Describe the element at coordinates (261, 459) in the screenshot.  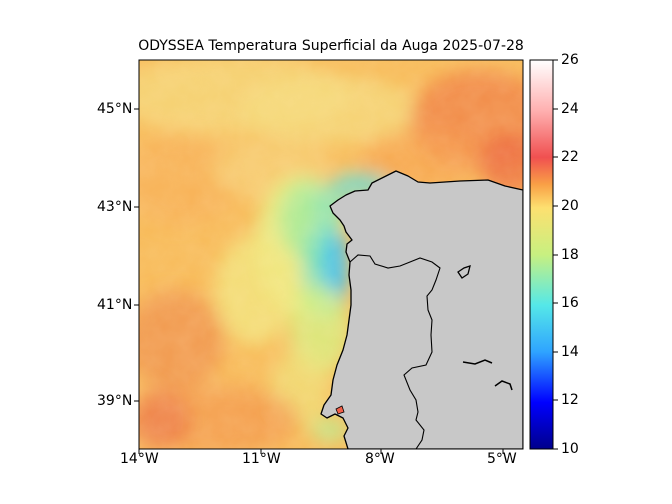
I see `lon-tick-label: 11°W` at that location.